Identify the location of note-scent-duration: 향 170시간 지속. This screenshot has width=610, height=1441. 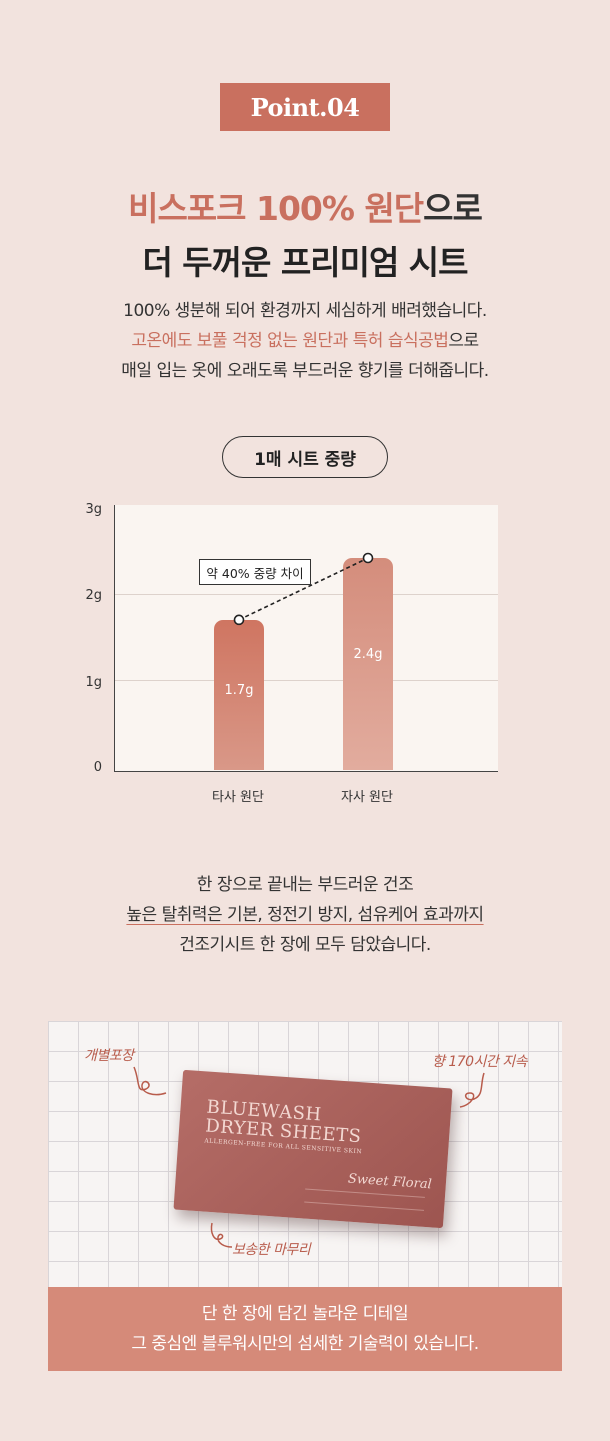
(480, 1062).